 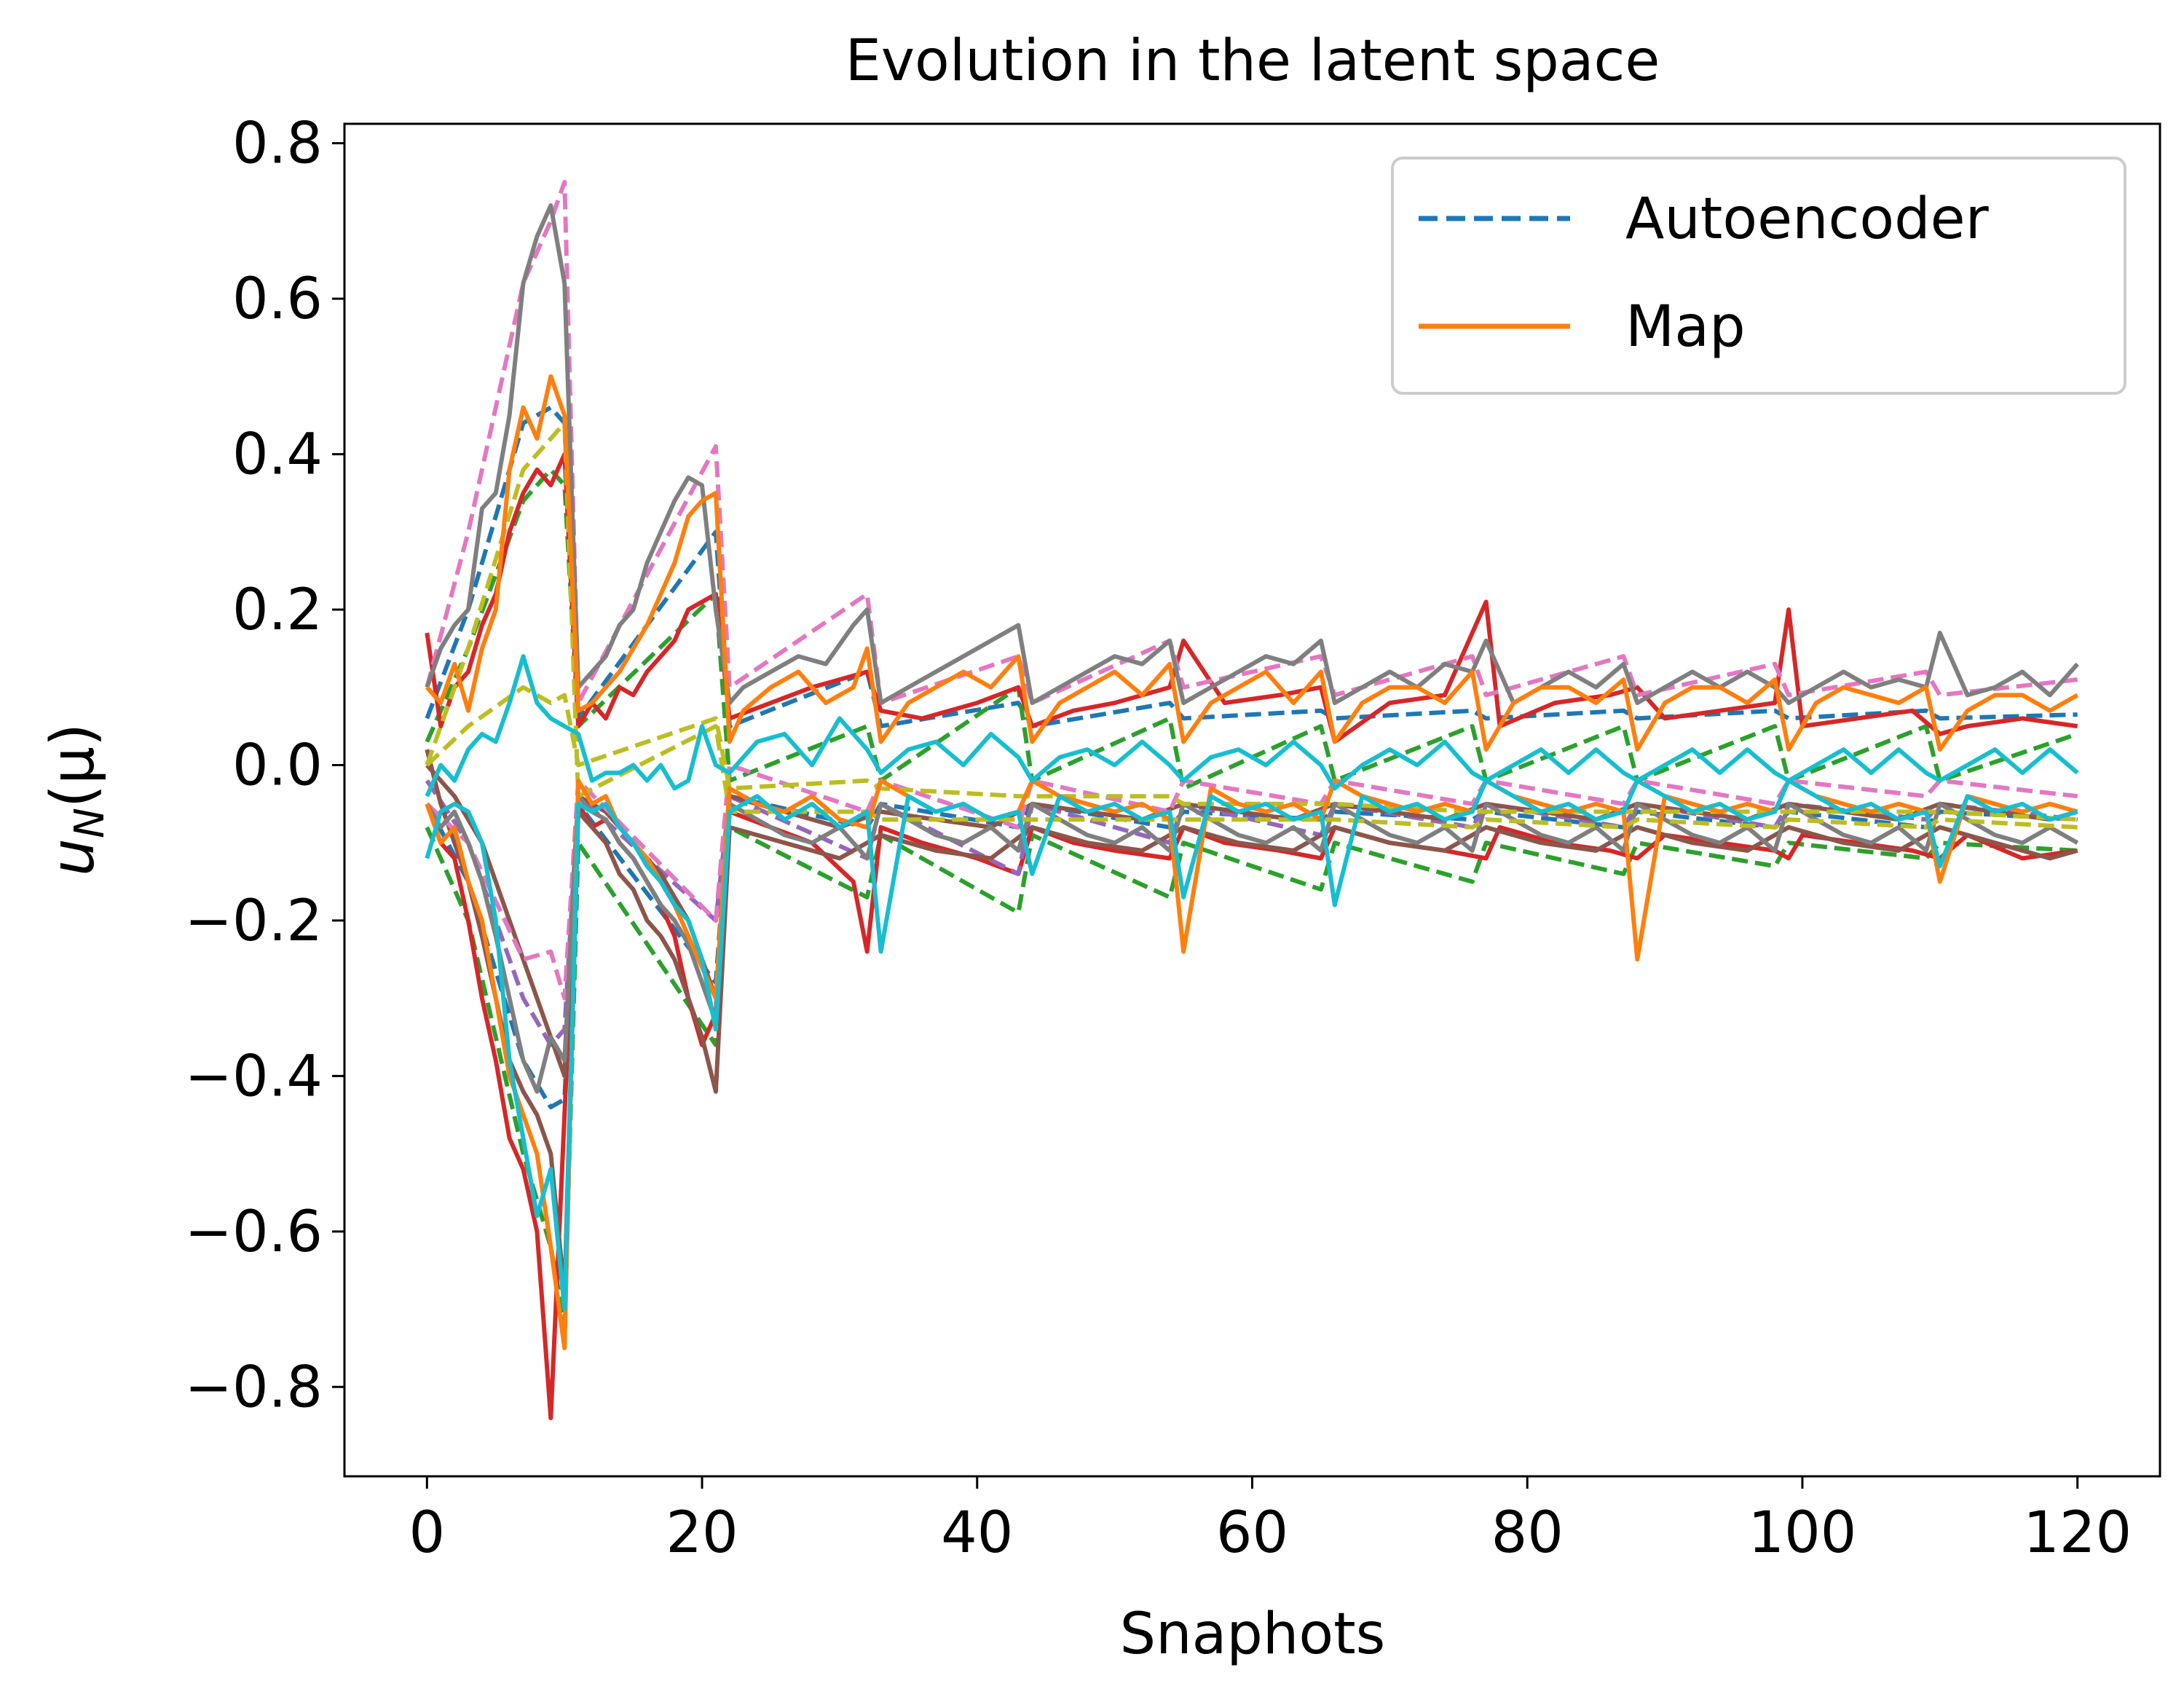 What do you see at coordinates (977, 1533) in the screenshot?
I see `x-tick-label: 40` at bounding box center [977, 1533].